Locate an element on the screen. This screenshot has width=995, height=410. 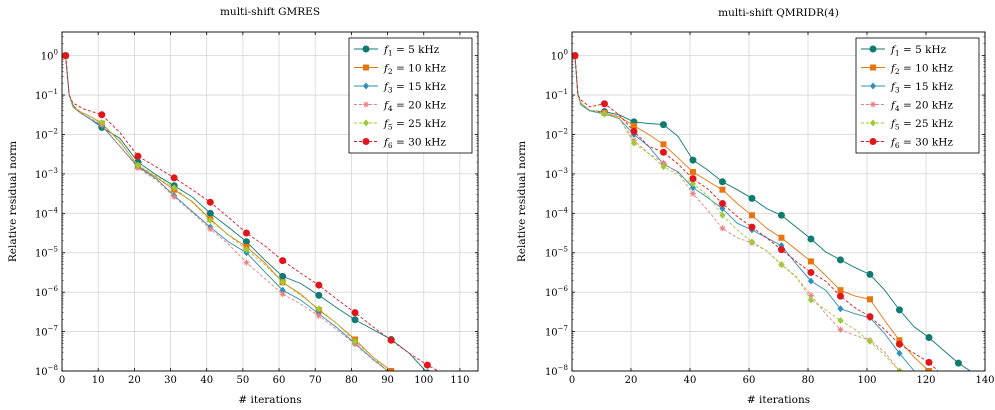
x-tick-label: 40 is located at coordinates (690, 380).